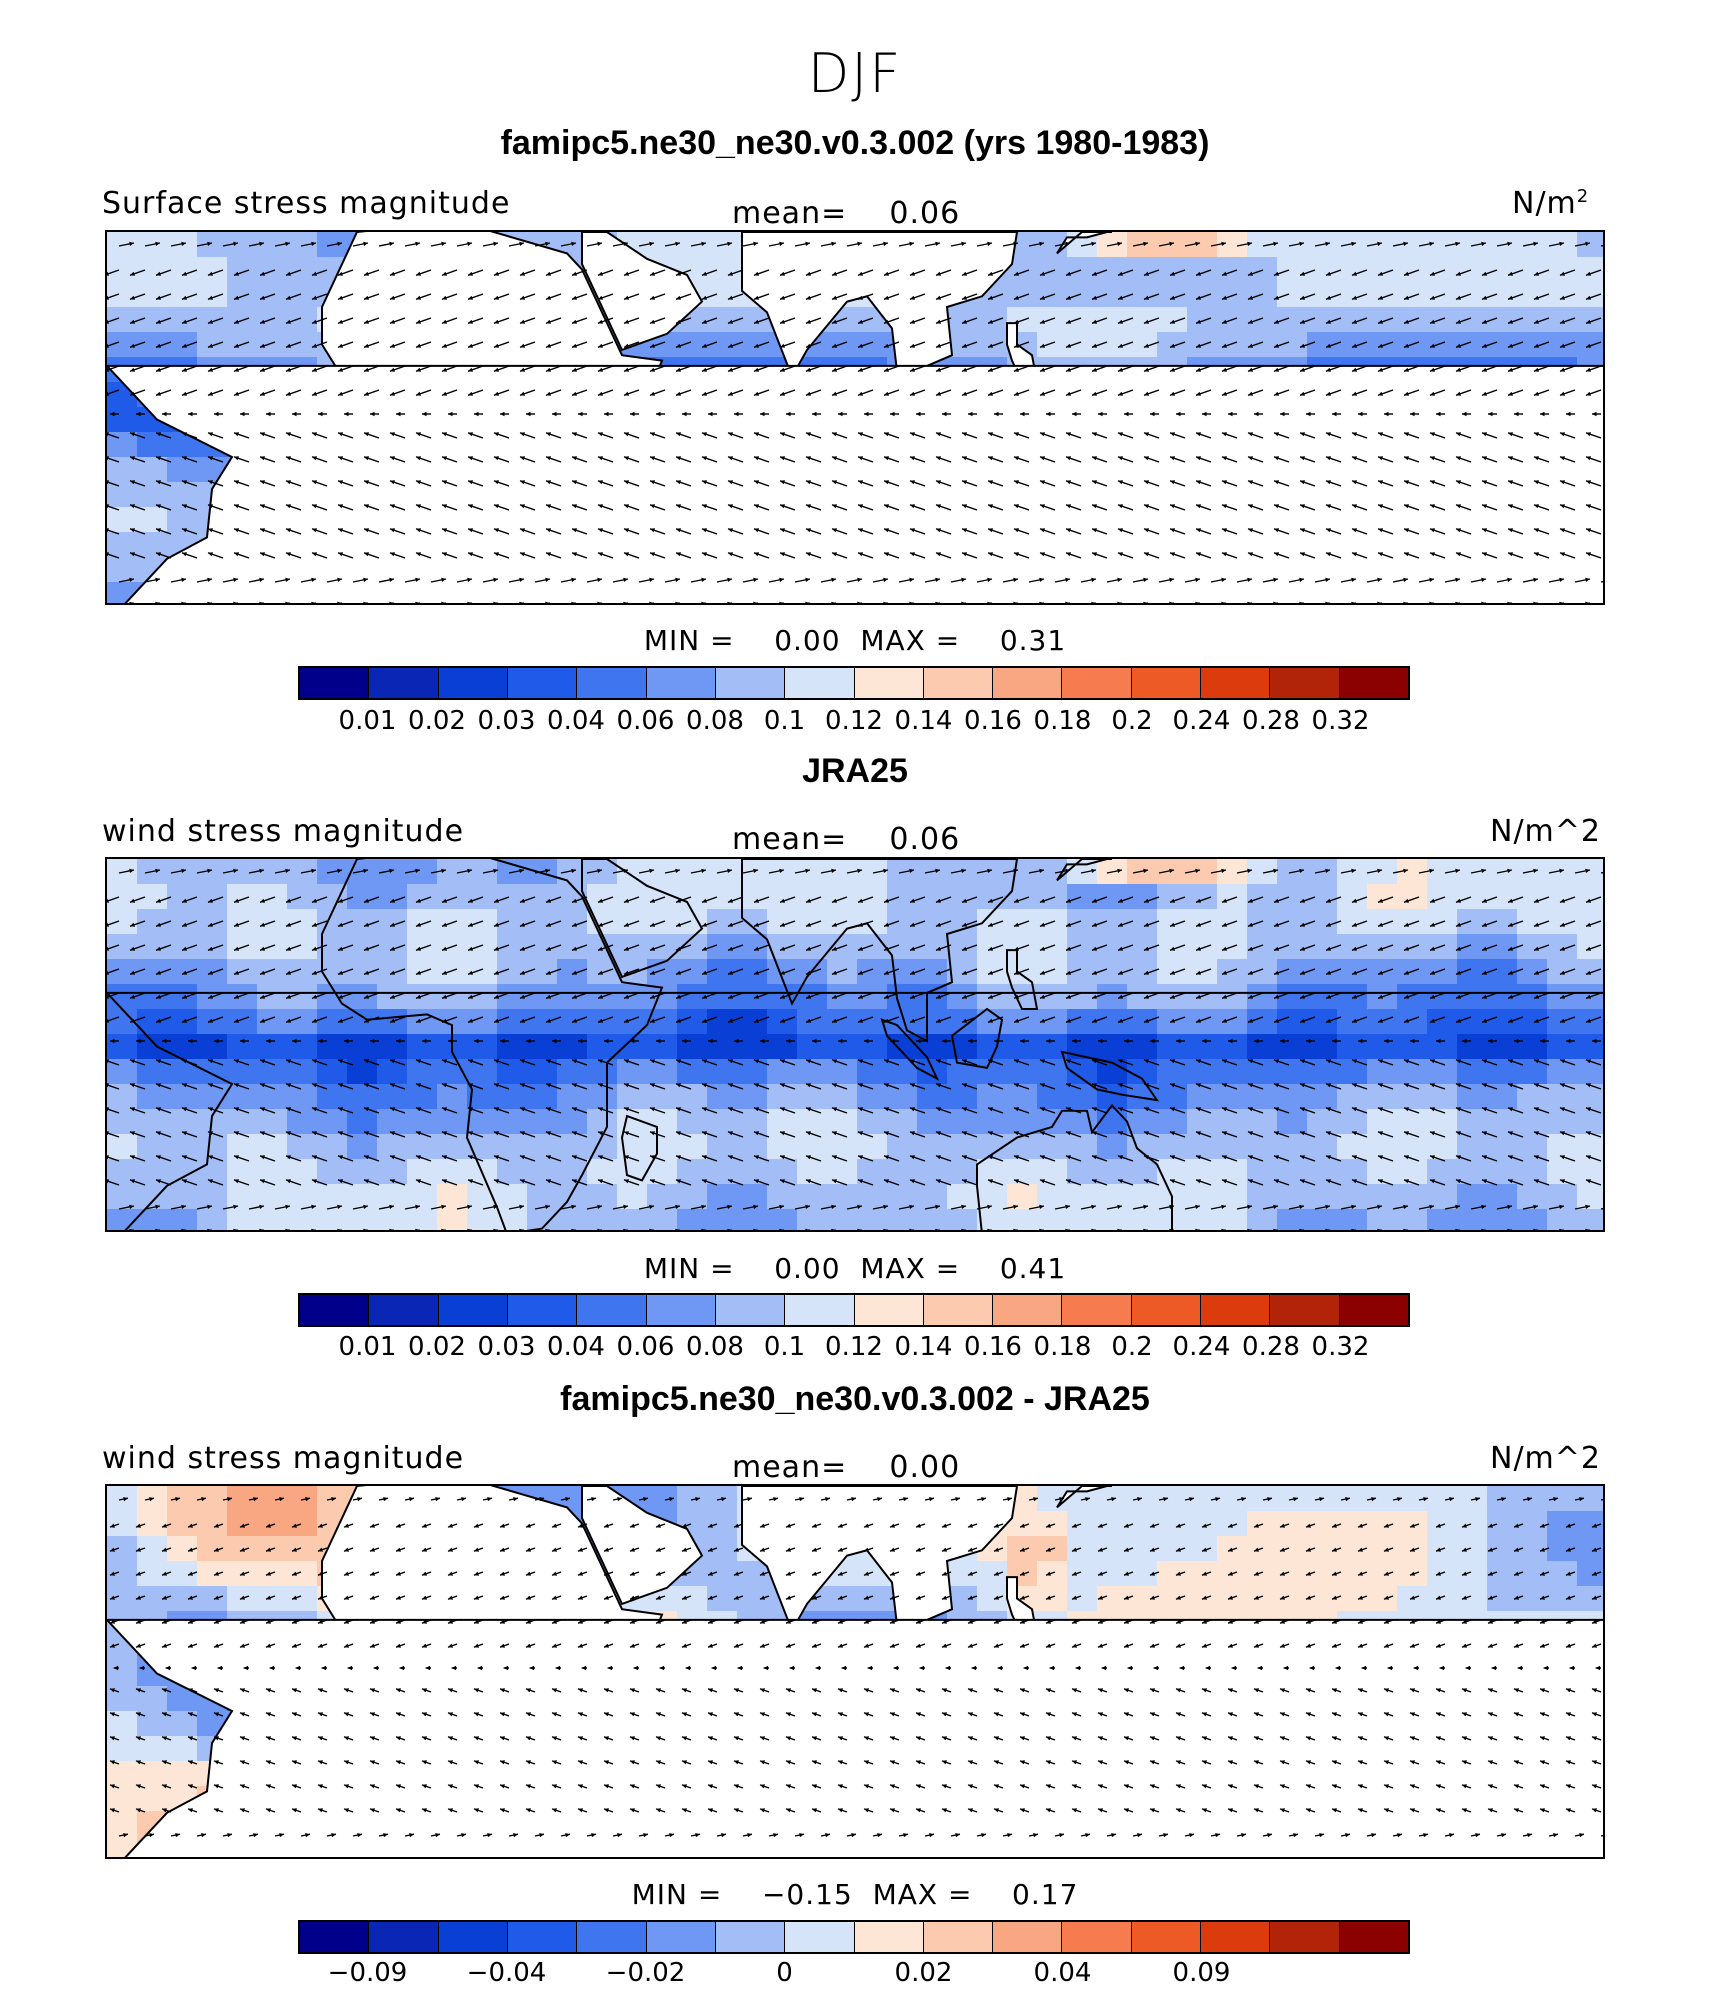  Describe the element at coordinates (1131, 721) in the screenshot. I see `colorbar-tick-label: 0.2` at that location.